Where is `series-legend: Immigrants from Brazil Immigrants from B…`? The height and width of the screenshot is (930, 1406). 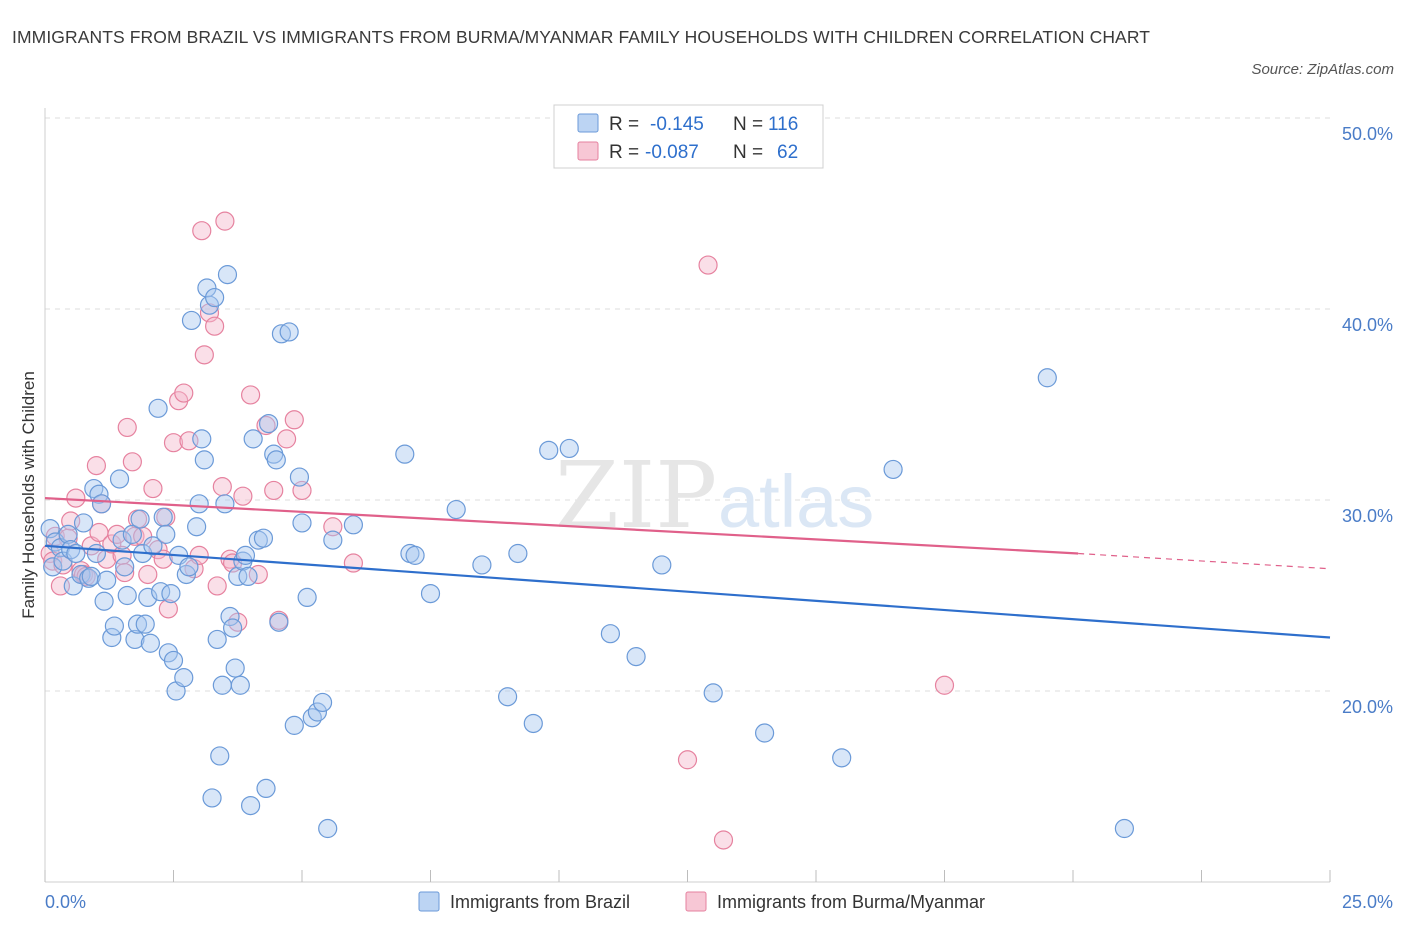 series-legend: Immigrants from Brazil Immigrants from B… is located at coordinates (701, 901).